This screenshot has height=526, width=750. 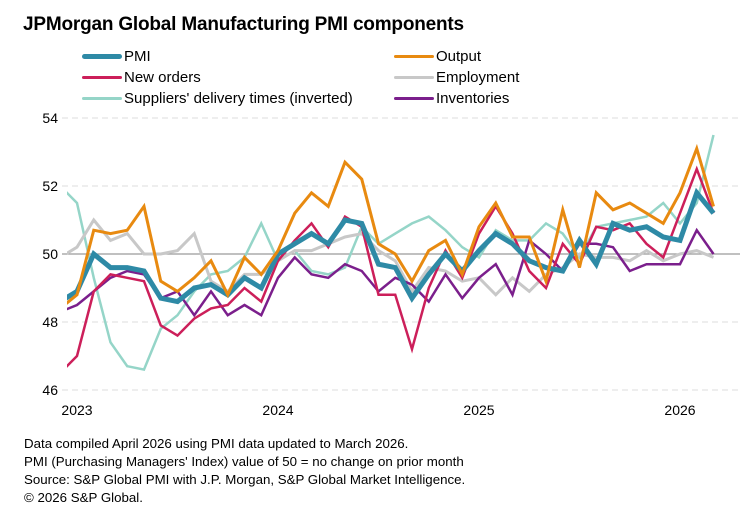 I want to click on legend-item-employment: Employment, so click(x=456, y=77).